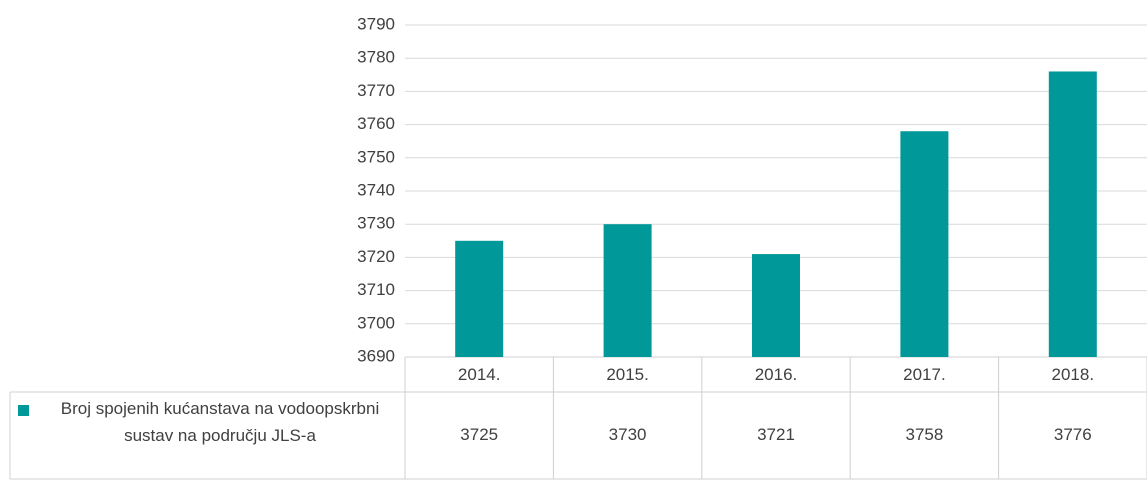 Image resolution: width=1147 pixels, height=480 pixels. What do you see at coordinates (376, 90) in the screenshot?
I see `y-tick-label: 3770` at bounding box center [376, 90].